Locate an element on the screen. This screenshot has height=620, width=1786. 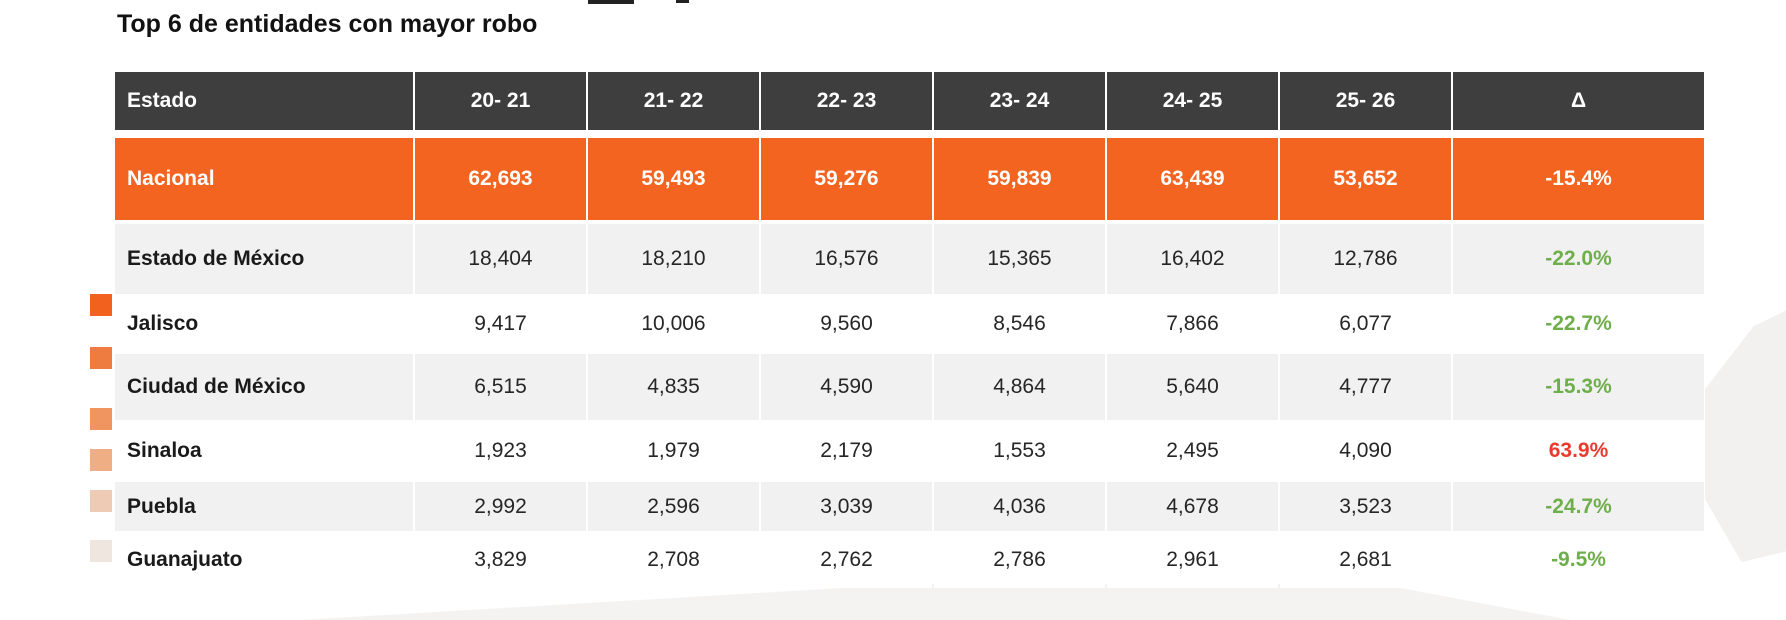
national-value-1: 59,493 is located at coordinates (673, 179).